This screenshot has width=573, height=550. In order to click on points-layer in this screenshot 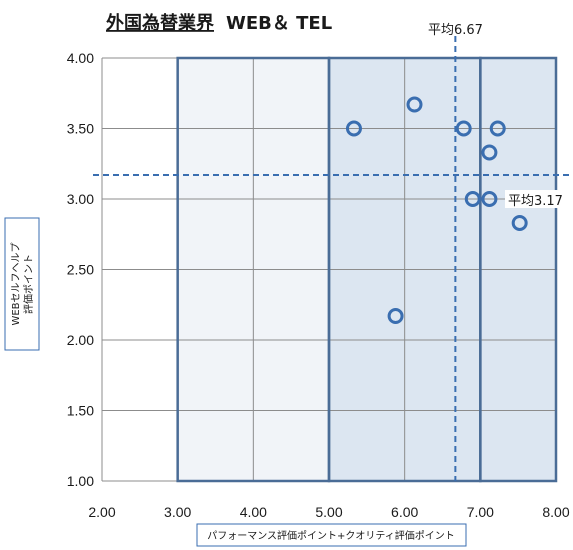, I will do `click(436, 210)`.